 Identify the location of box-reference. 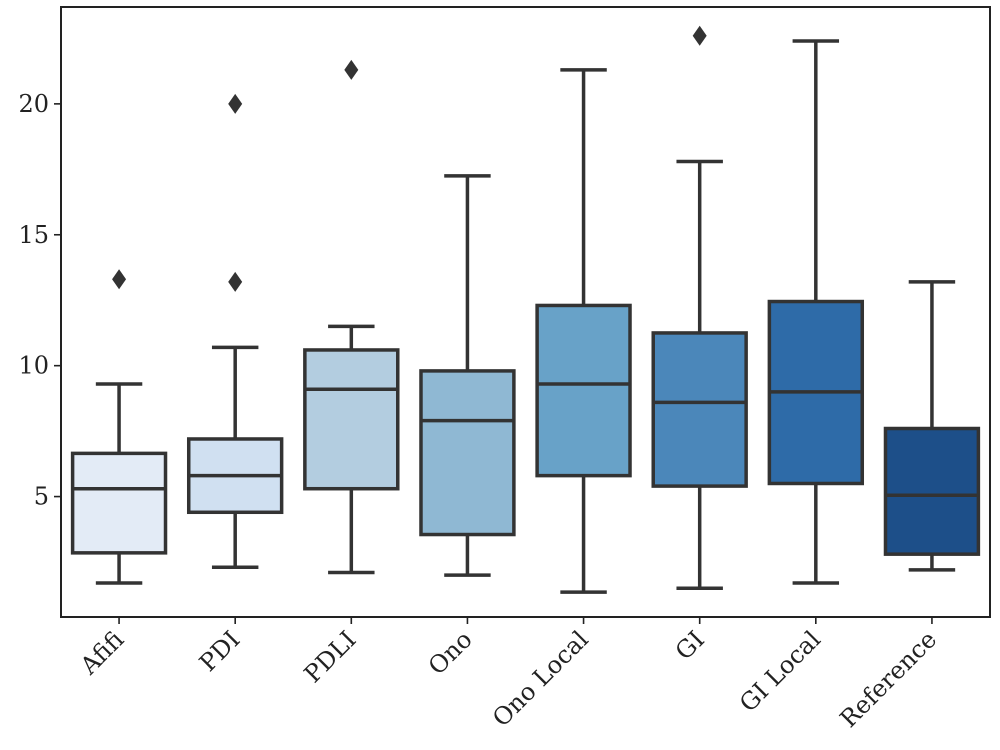
(932, 426).